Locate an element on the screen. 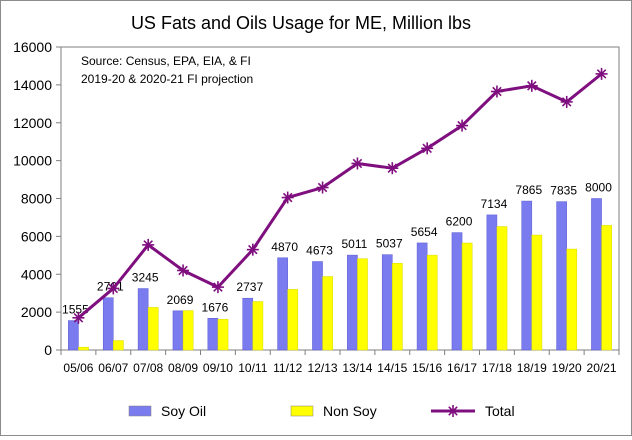  legend-total-label: Total is located at coordinates (500, 411).